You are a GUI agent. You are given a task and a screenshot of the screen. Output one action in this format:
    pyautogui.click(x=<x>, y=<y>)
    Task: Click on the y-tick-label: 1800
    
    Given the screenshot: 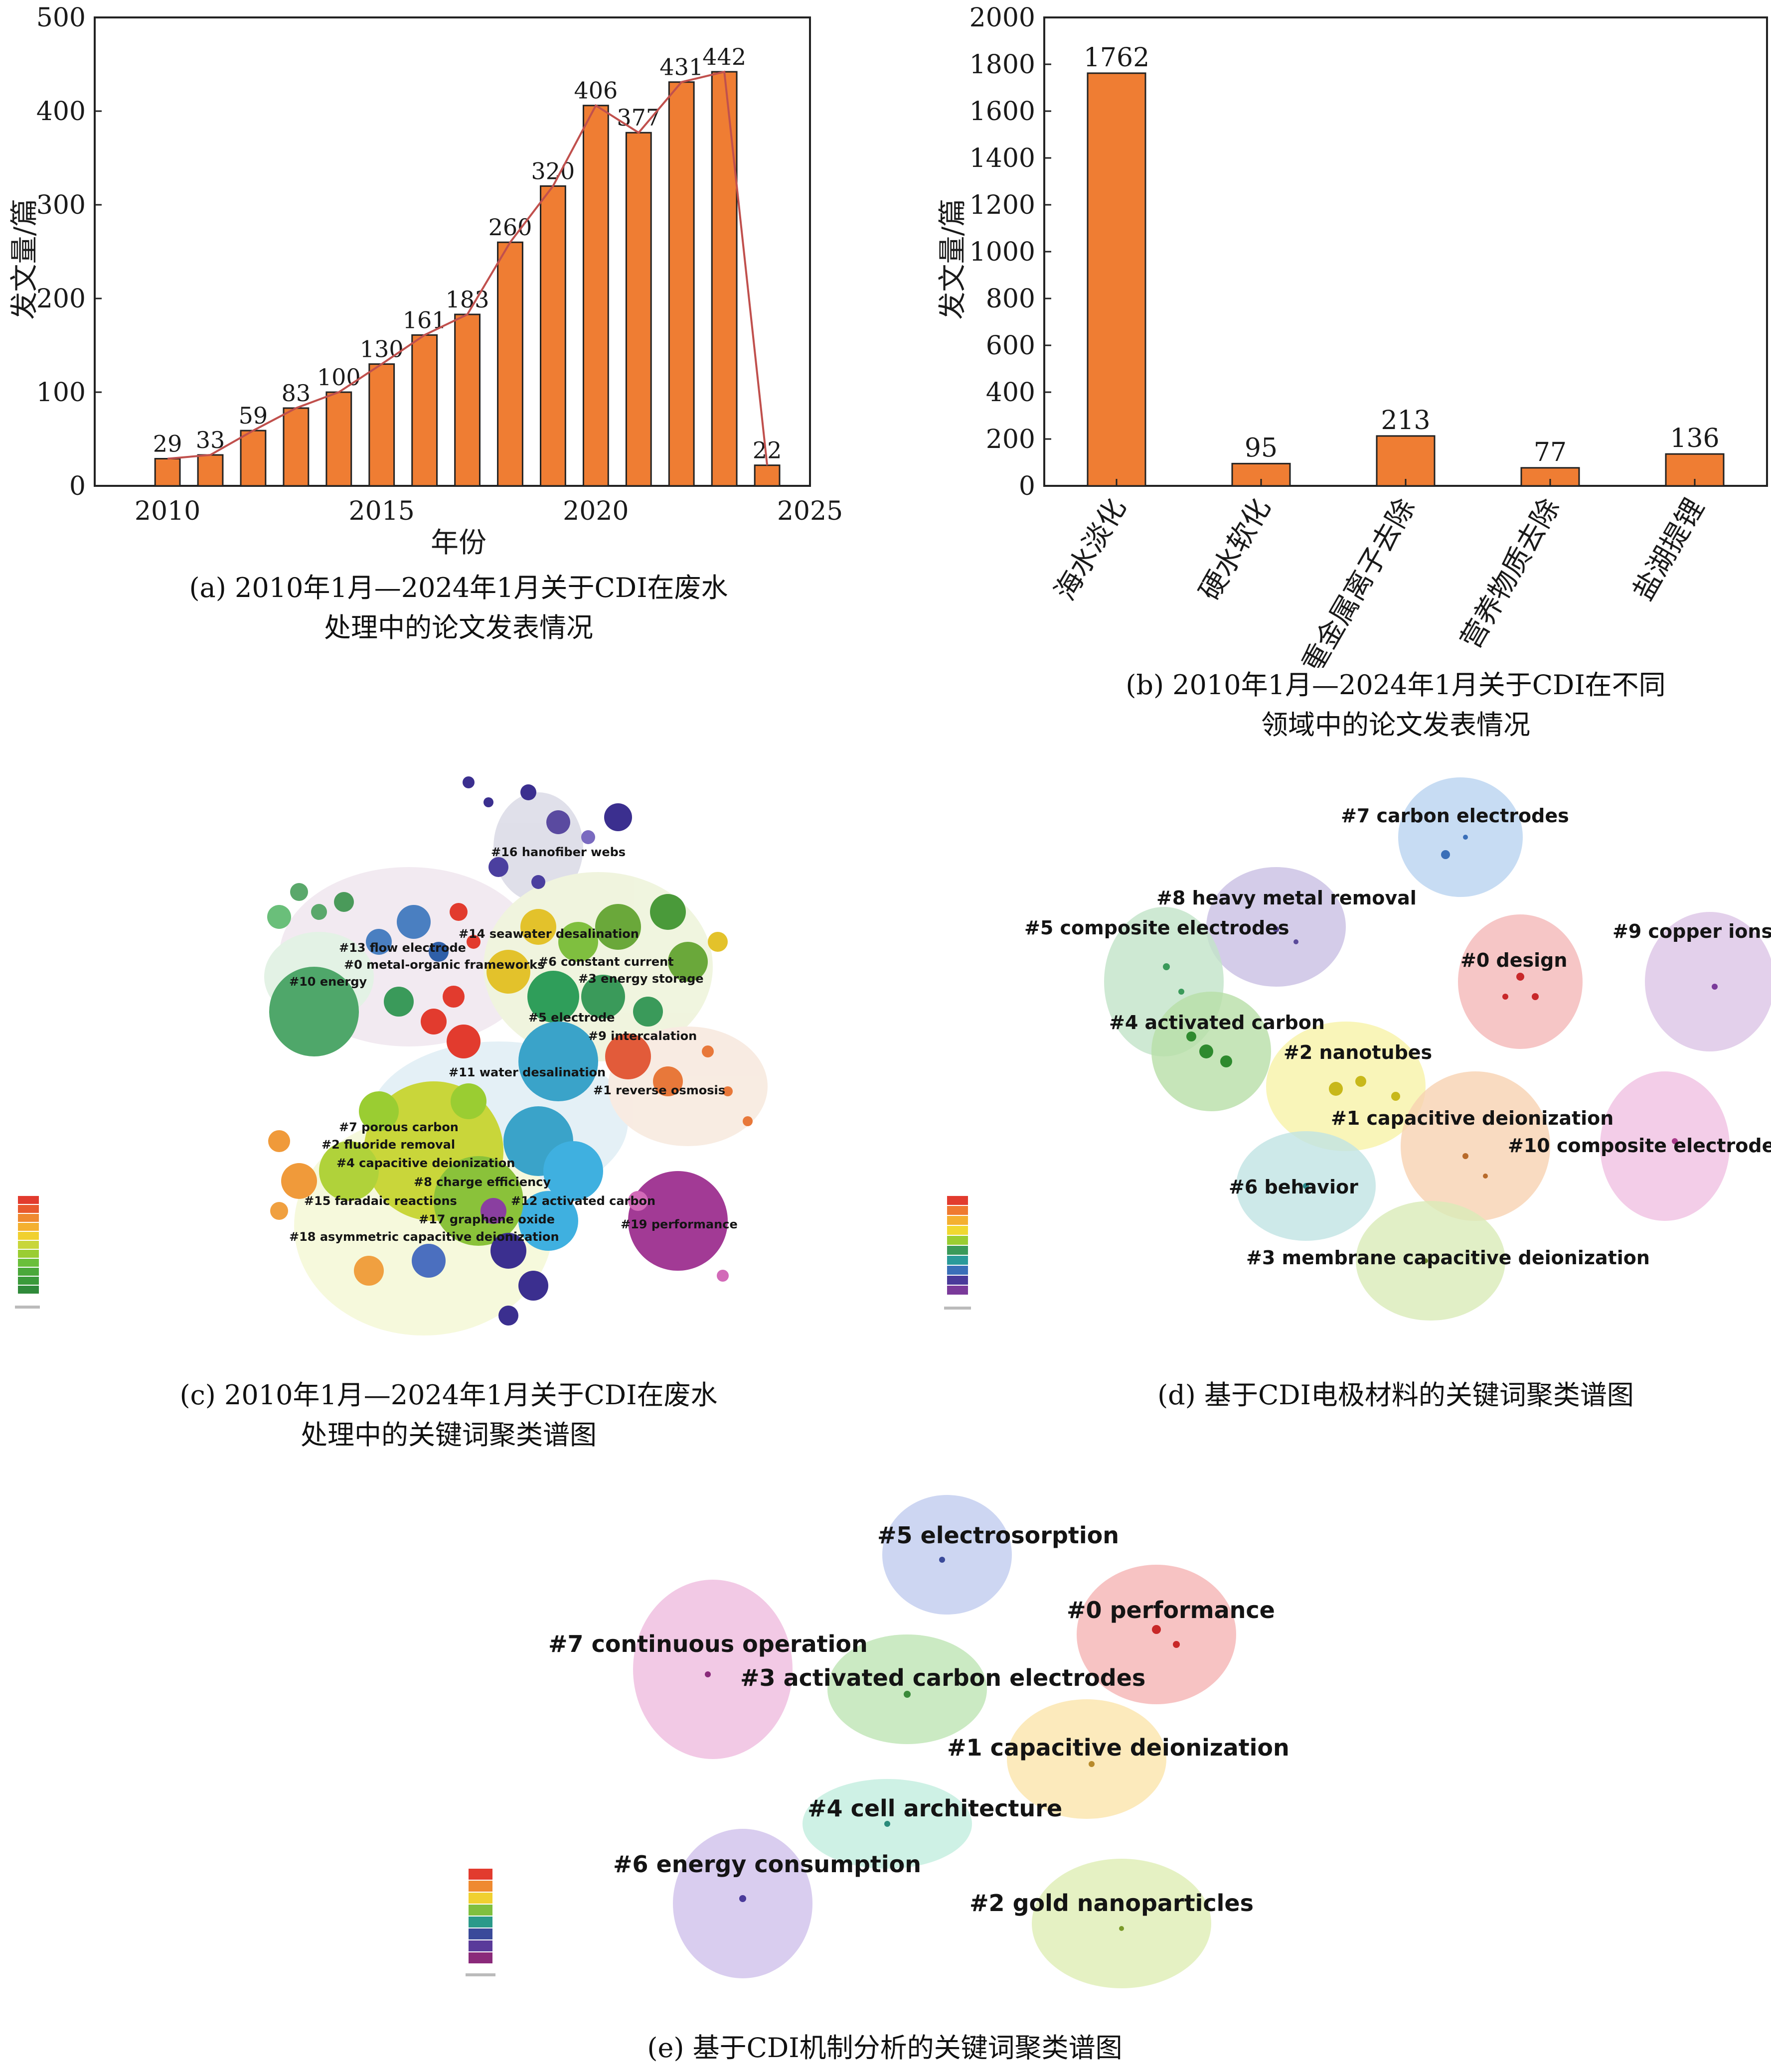 What is the action you would take?
    pyautogui.click(x=1002, y=65)
    